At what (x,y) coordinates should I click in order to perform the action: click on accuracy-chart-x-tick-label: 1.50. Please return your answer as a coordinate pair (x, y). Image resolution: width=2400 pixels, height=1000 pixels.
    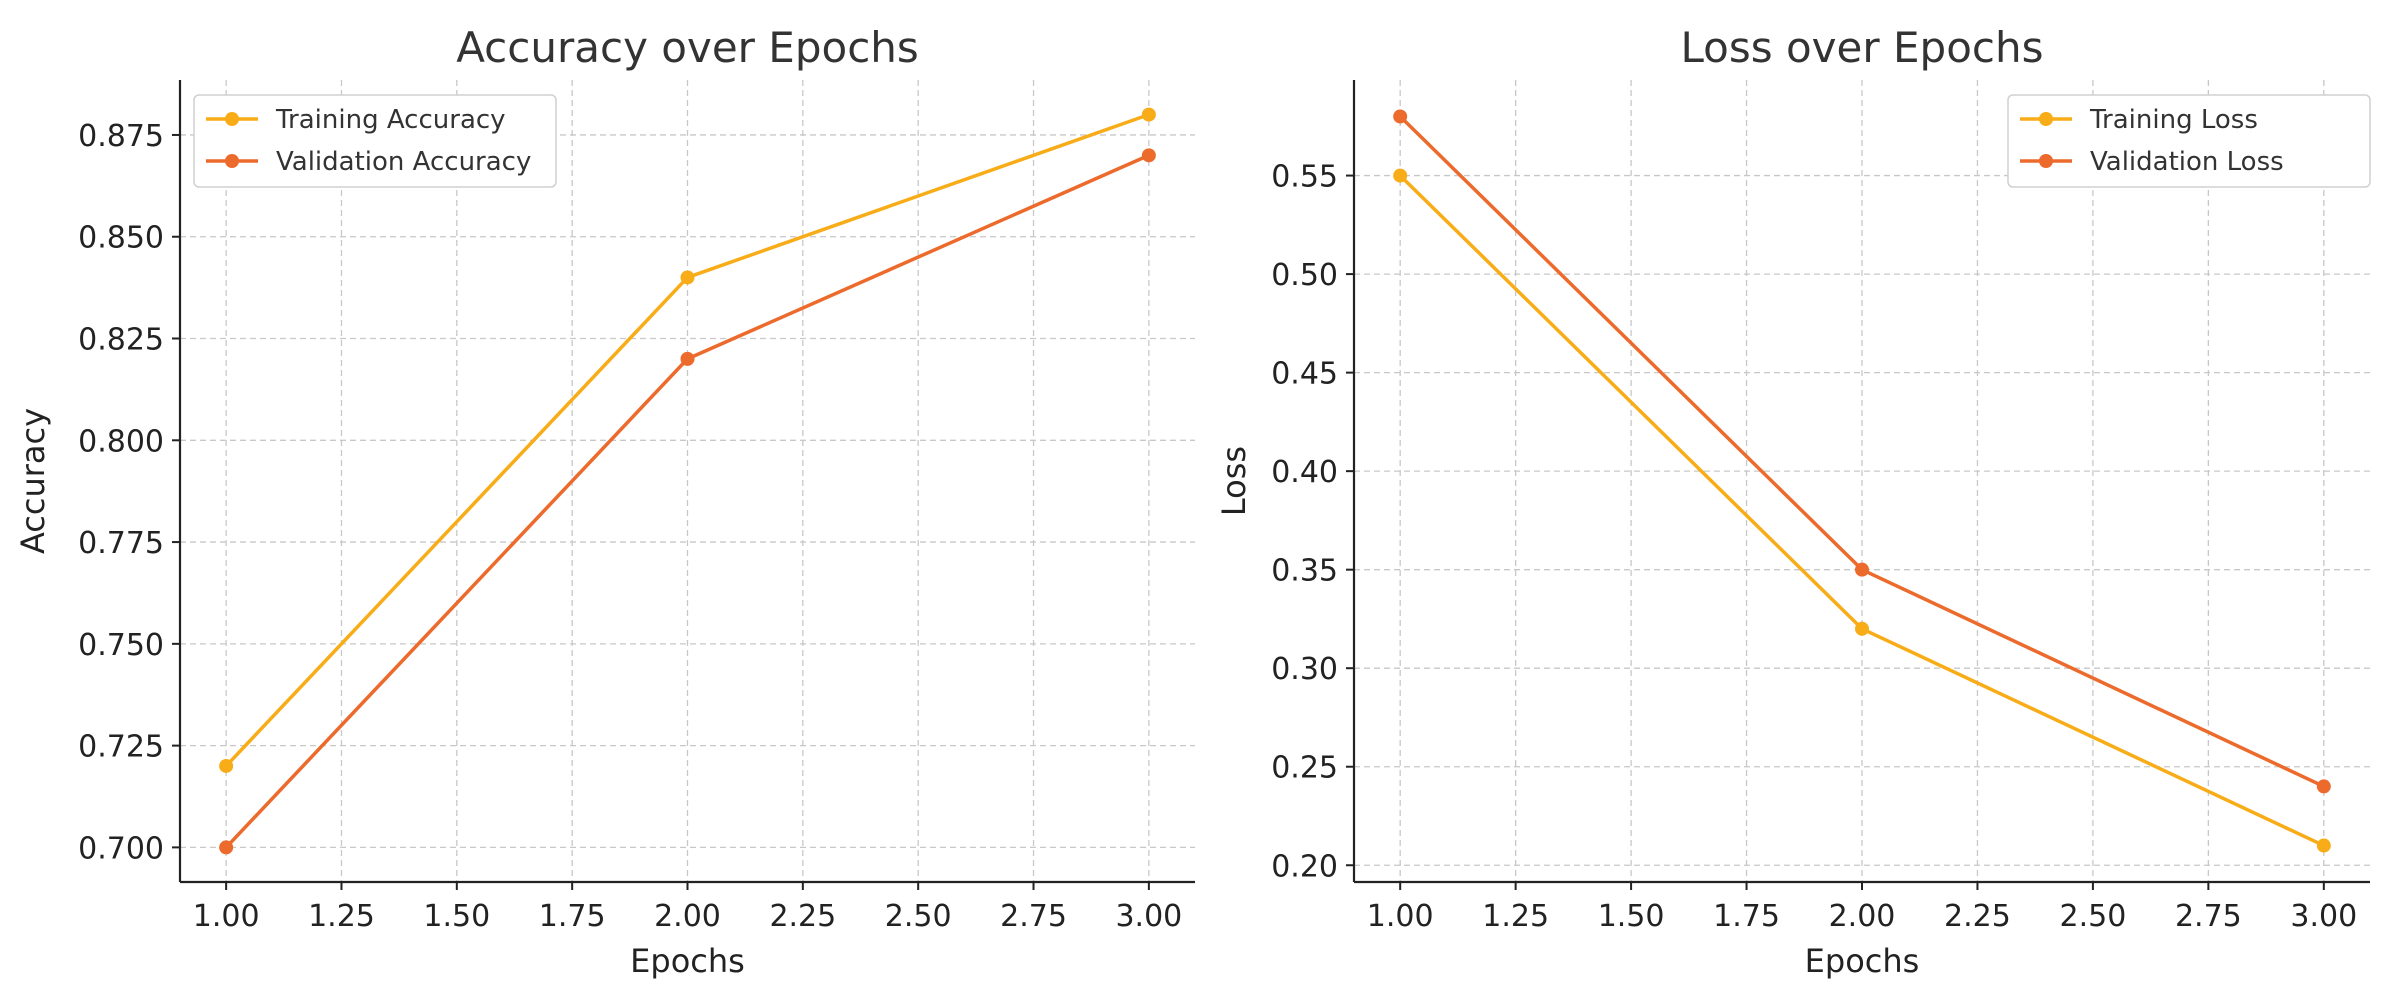
    Looking at the image, I should click on (456, 916).